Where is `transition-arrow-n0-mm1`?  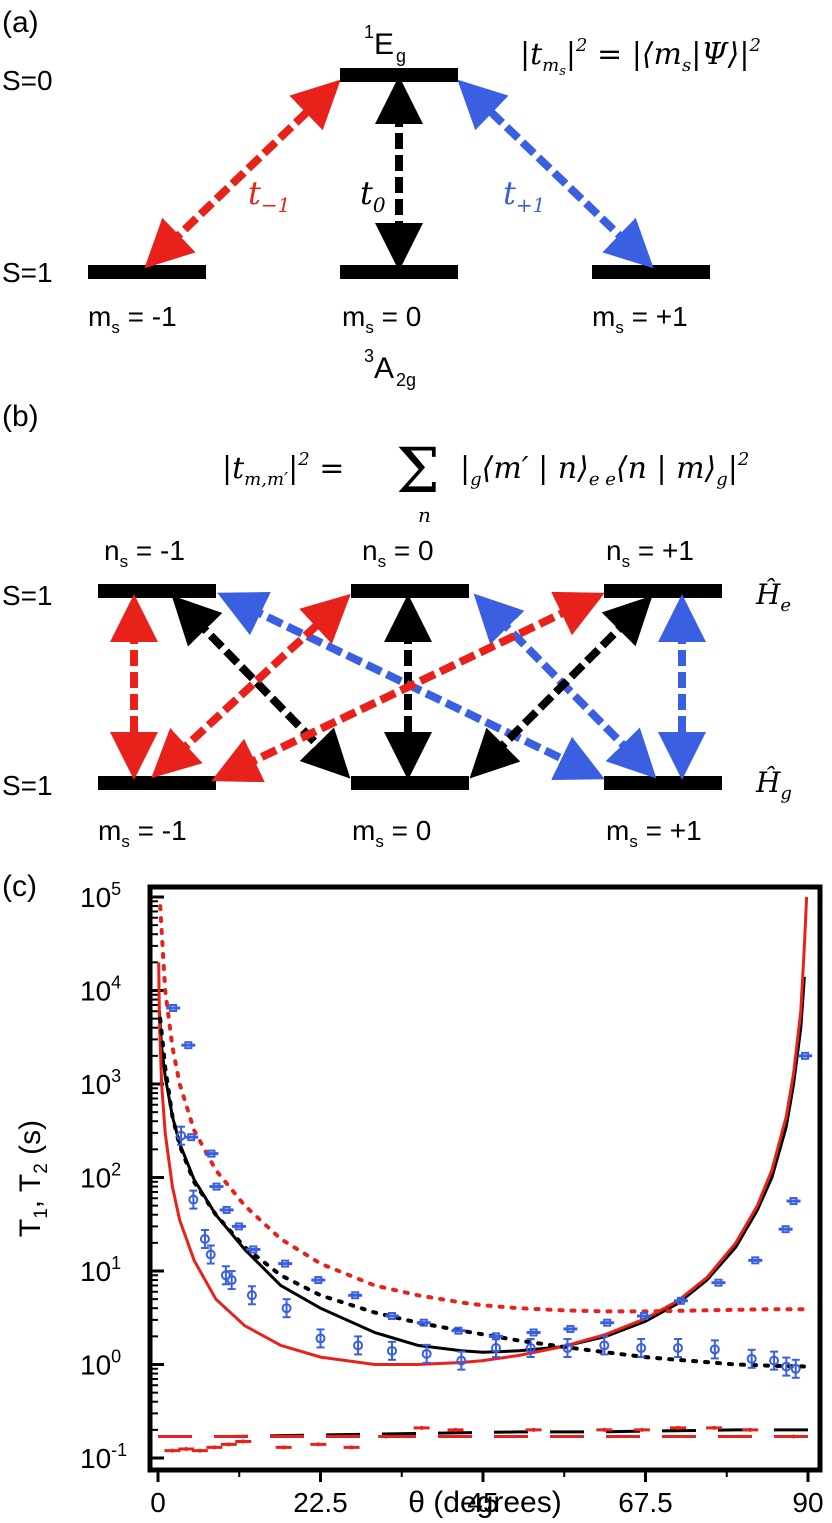 transition-arrow-n0-mm1 is located at coordinates (251, 686).